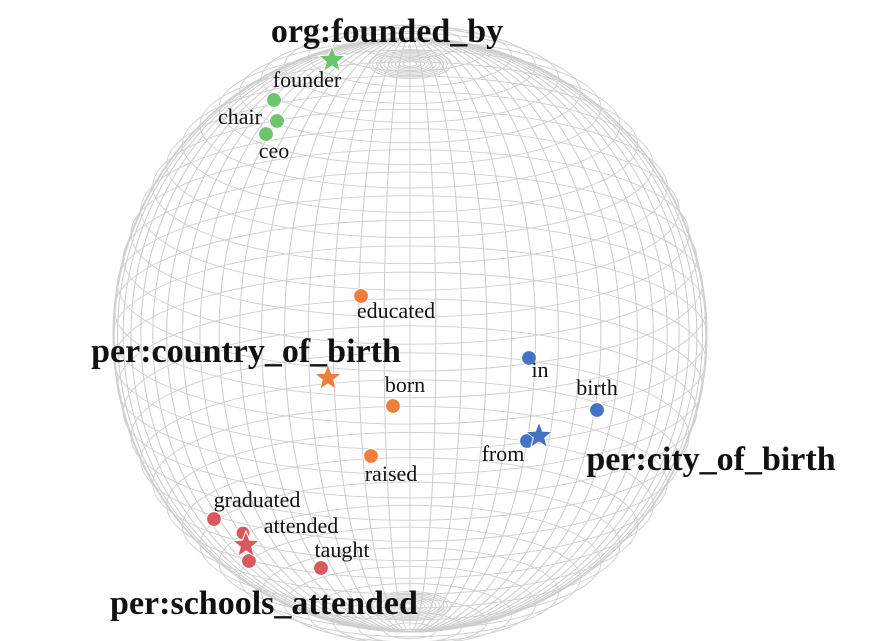  Describe the element at coordinates (503, 453) in the screenshot. I see `word-label-from: from` at that location.